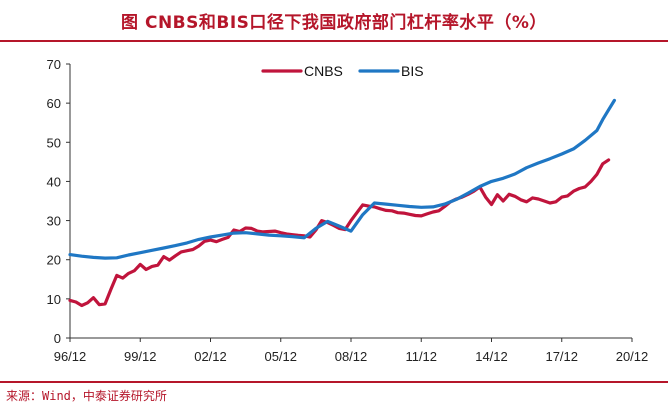 The image size is (668, 413). I want to click on x-tick-label: 17/12, so click(561, 356).